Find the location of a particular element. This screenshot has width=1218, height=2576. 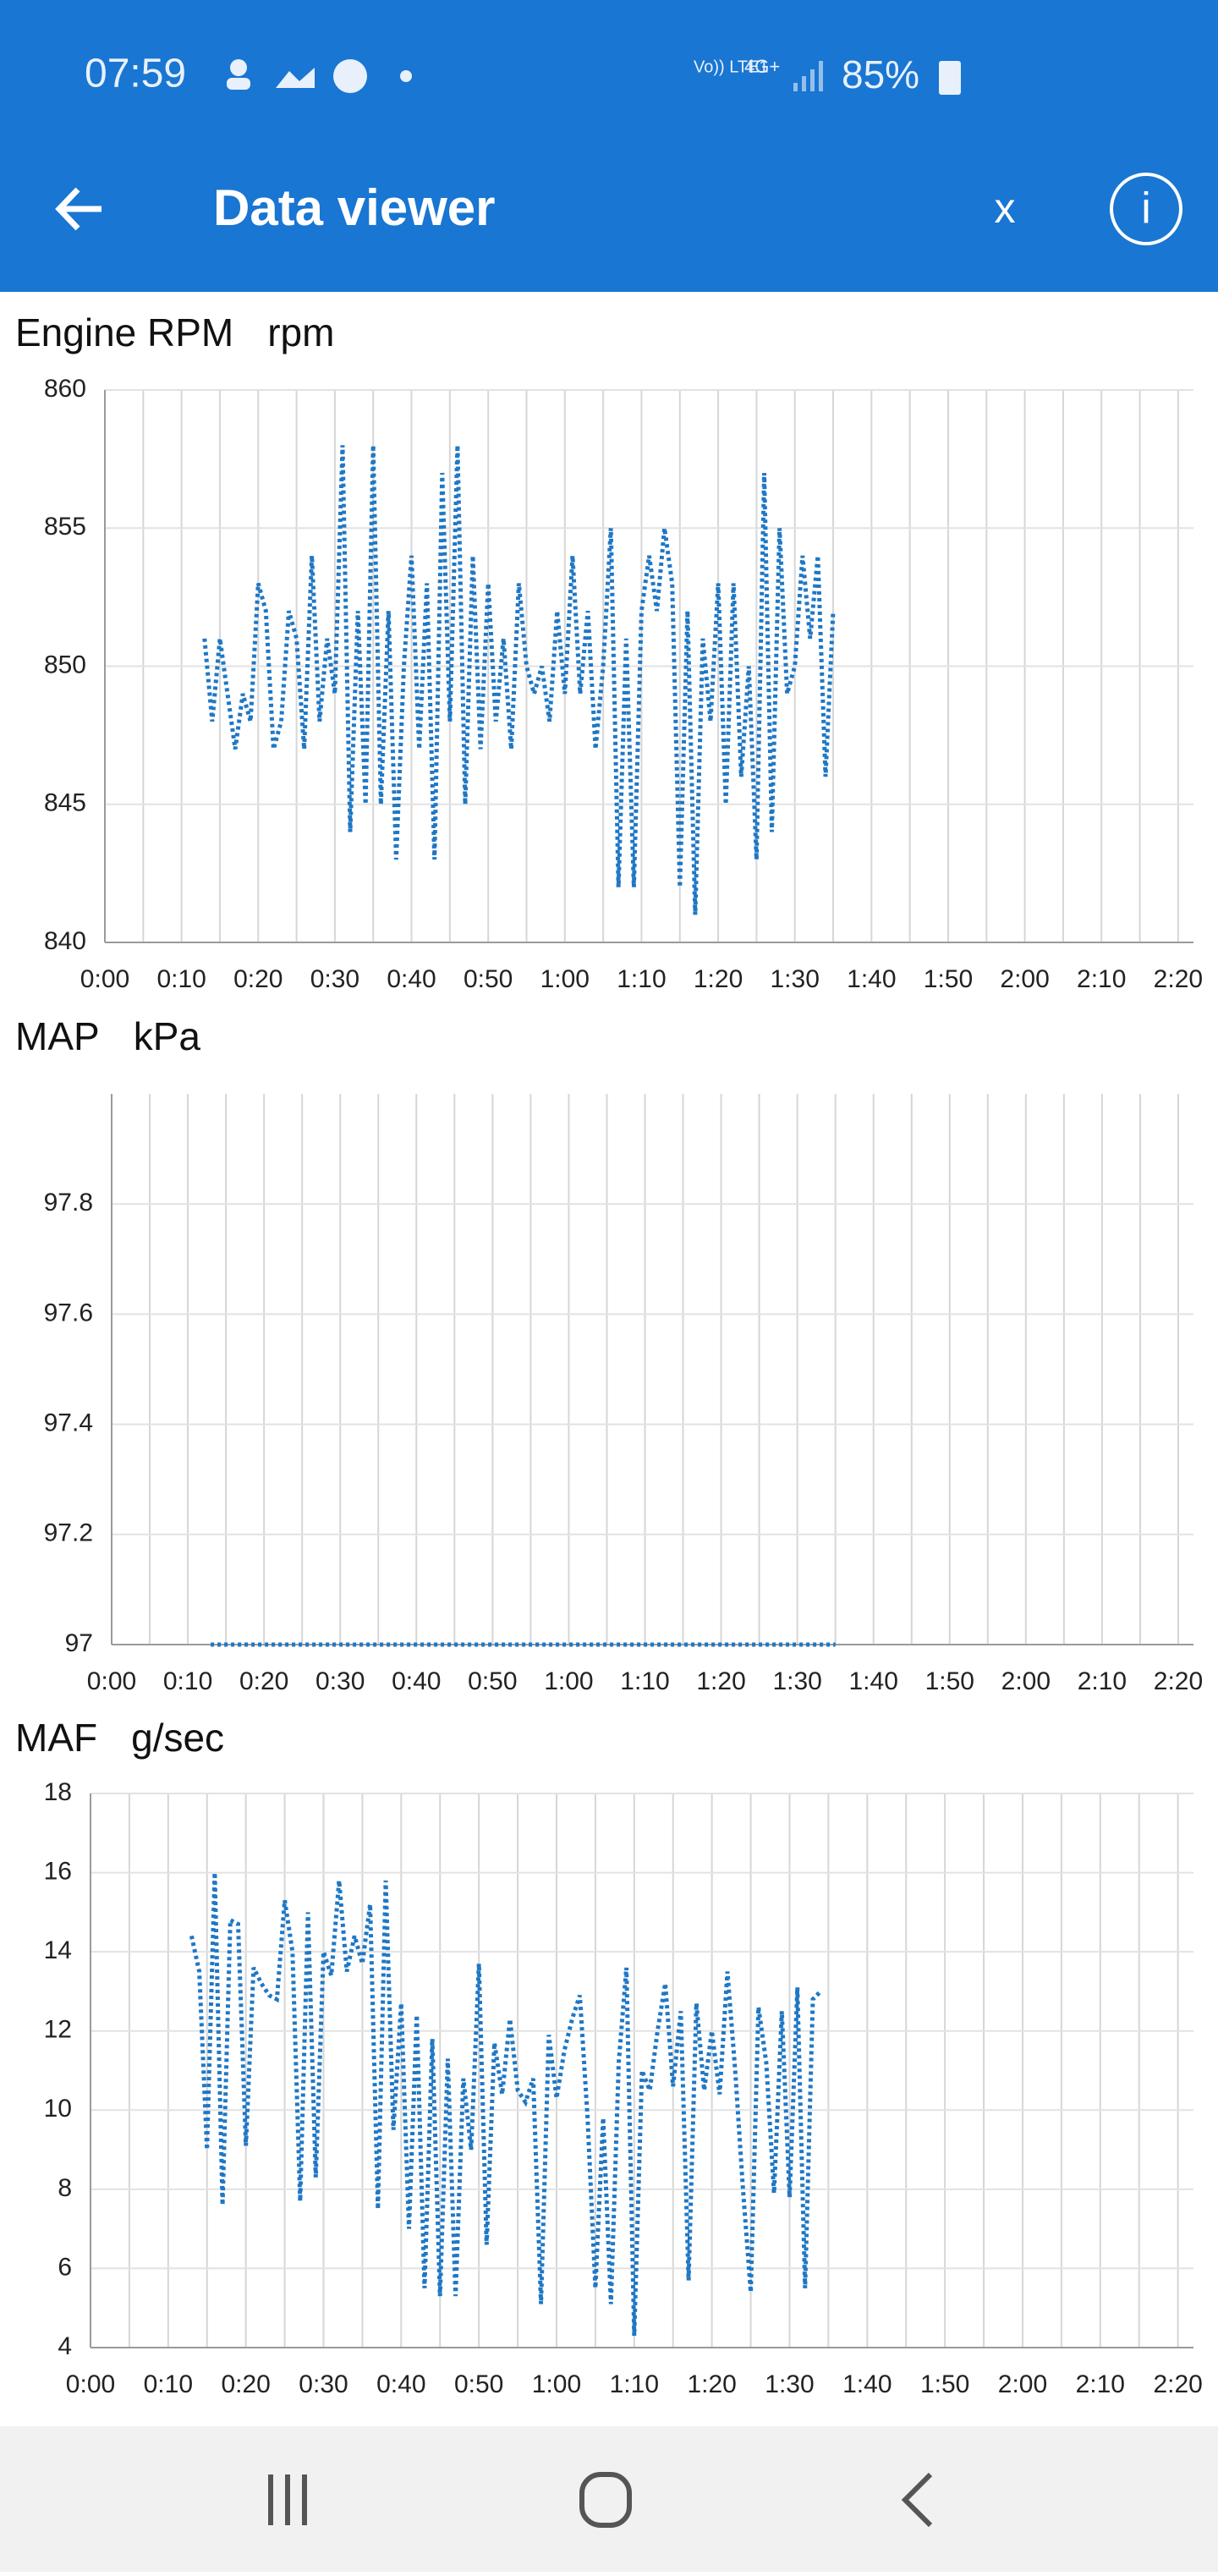

chart-title: MAF is located at coordinates (56, 1738).